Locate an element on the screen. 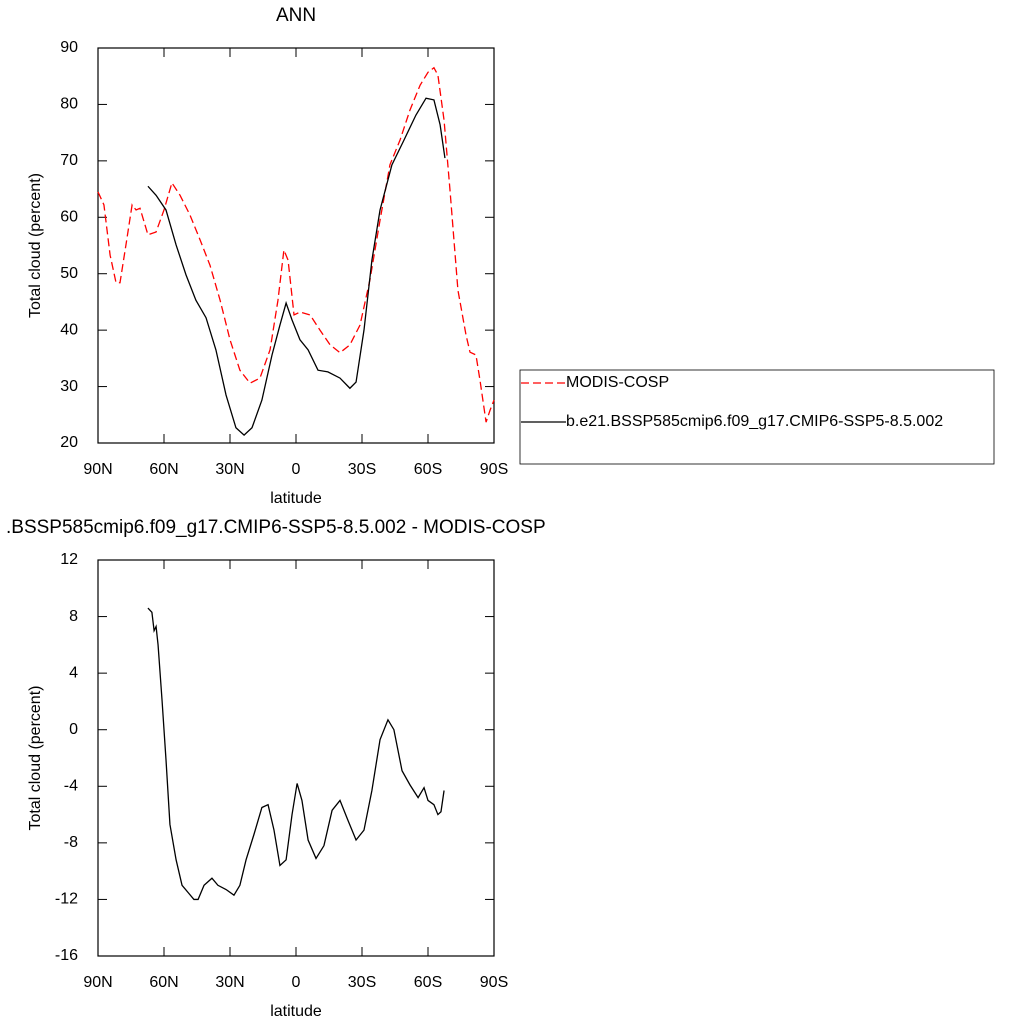 The image size is (1024, 1024). y-tick-label: 0 is located at coordinates (73, 729).